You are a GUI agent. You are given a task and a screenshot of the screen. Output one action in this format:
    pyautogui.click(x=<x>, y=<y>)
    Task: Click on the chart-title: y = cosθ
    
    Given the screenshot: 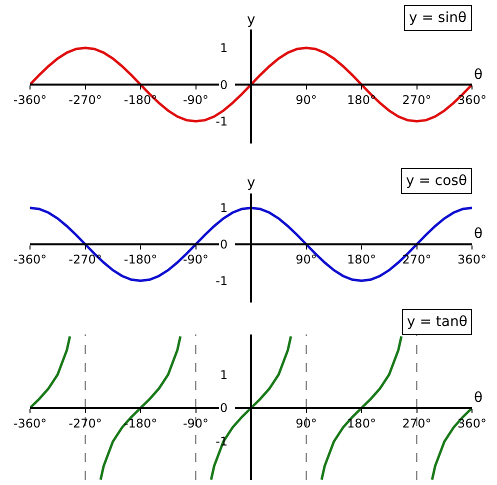 What is the action you would take?
    pyautogui.click(x=437, y=181)
    